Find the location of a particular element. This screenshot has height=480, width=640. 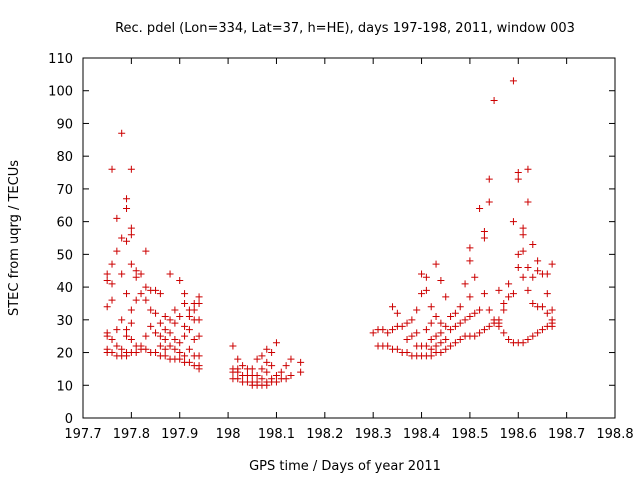

y-tick-label: 0 is located at coordinates (69, 419).